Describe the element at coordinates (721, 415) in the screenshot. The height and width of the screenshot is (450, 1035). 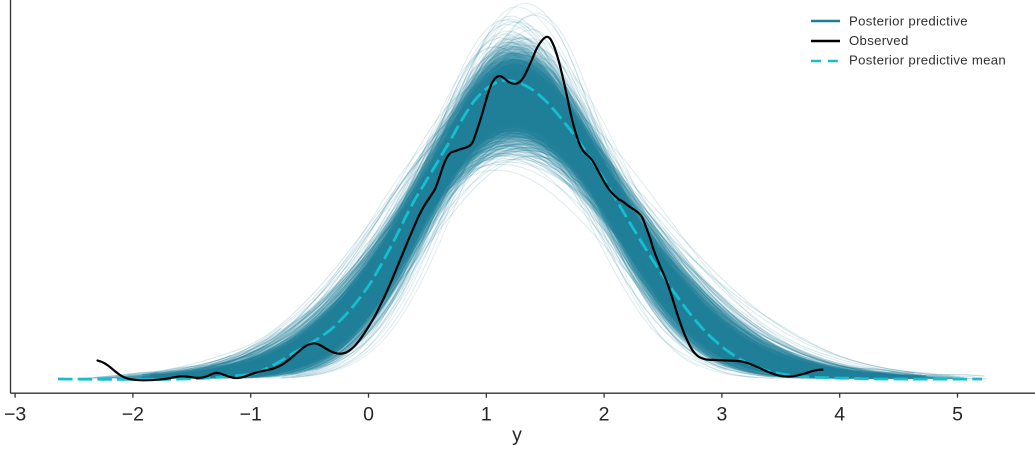
I see `svg-text: 3` at that location.